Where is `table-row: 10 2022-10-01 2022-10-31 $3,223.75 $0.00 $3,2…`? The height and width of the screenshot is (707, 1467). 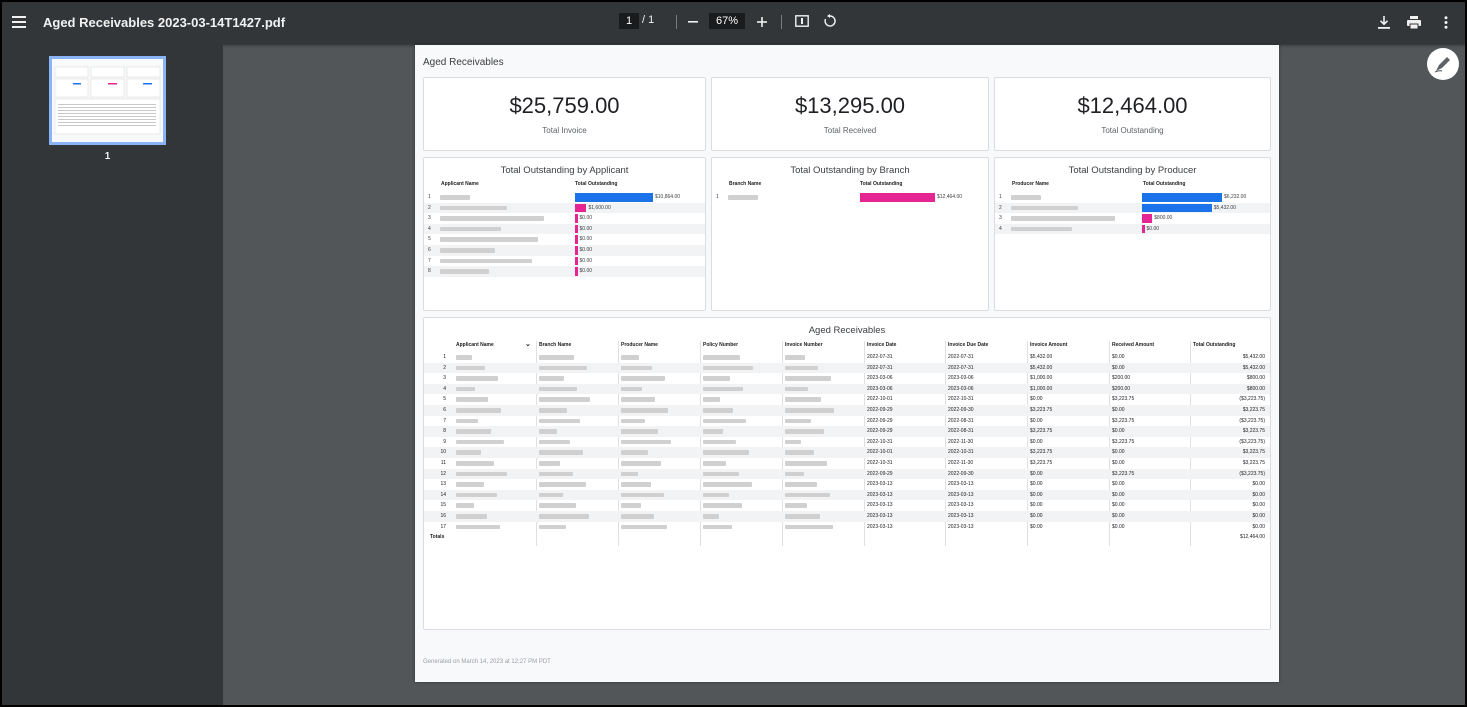
table-row: 10 2022-10-01 2022-10-31 $3,223.75 $0.00 $3,2… is located at coordinates (847, 452).